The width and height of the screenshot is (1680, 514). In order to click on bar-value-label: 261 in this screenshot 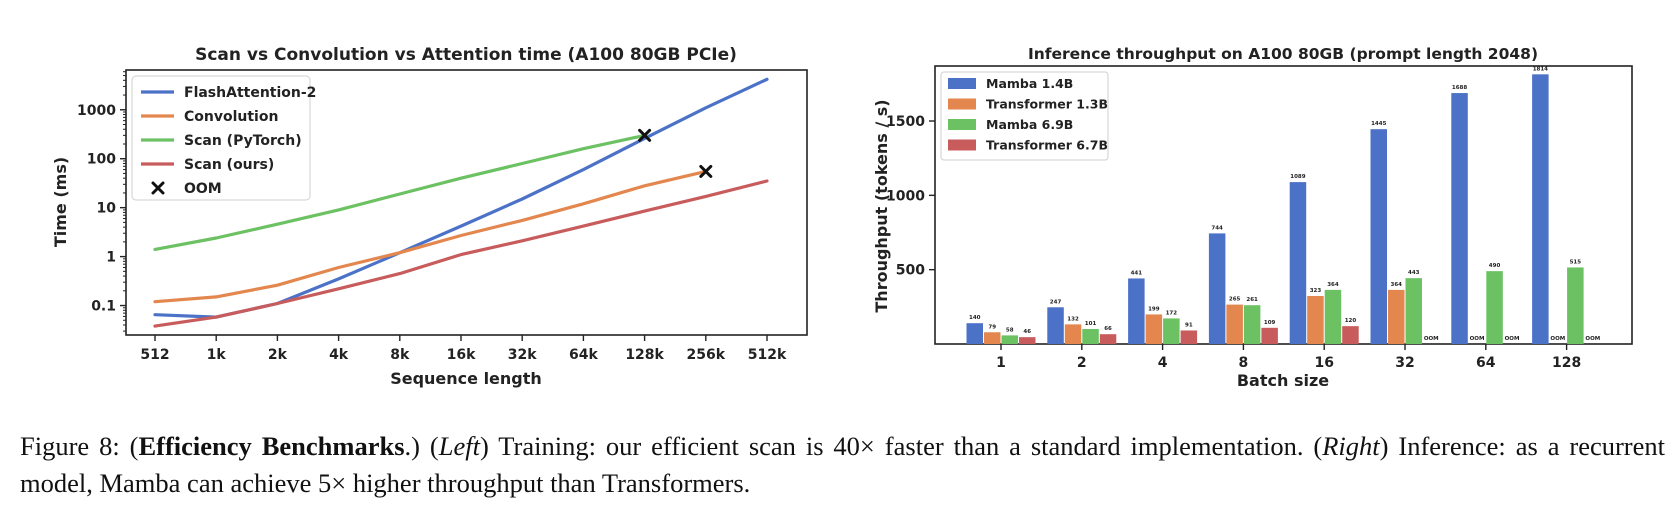, I will do `click(1252, 300)`.